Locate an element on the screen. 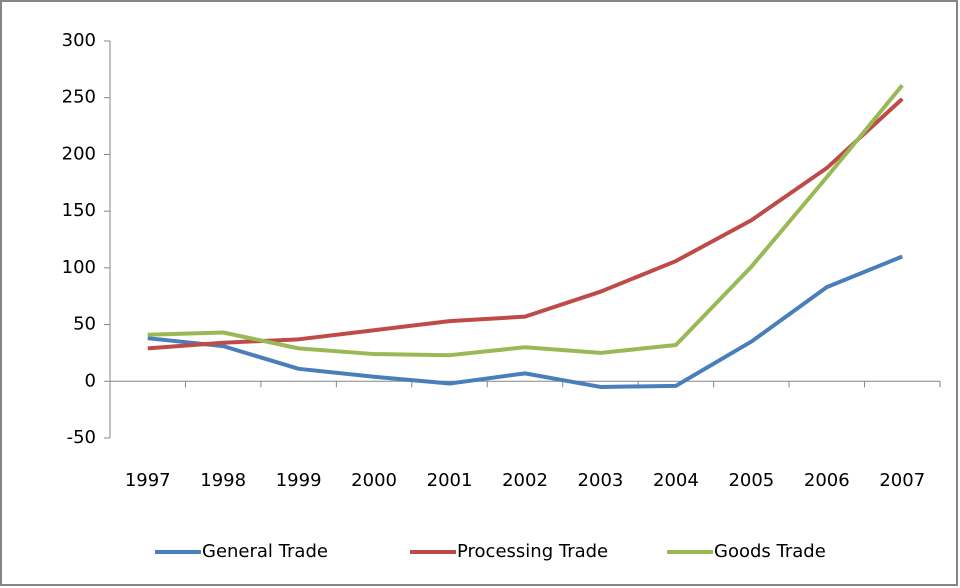  legend-label: General Trade is located at coordinates (265, 551).